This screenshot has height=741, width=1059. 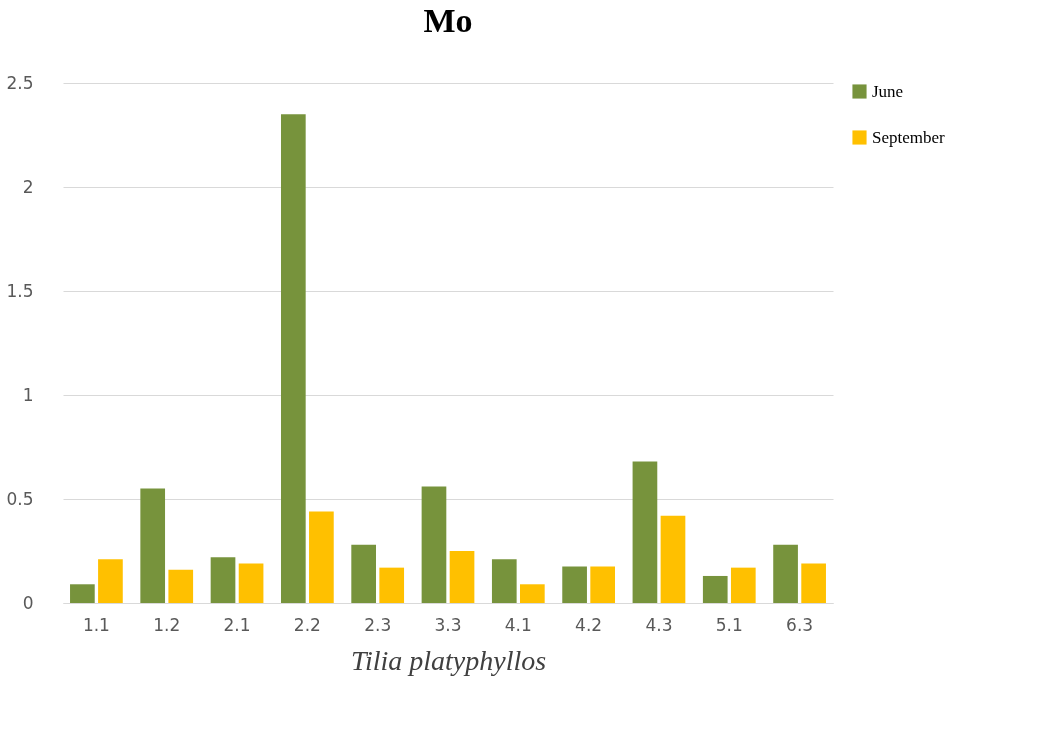 What do you see at coordinates (96, 624) in the screenshot?
I see `x-tick-label: 1.1` at bounding box center [96, 624].